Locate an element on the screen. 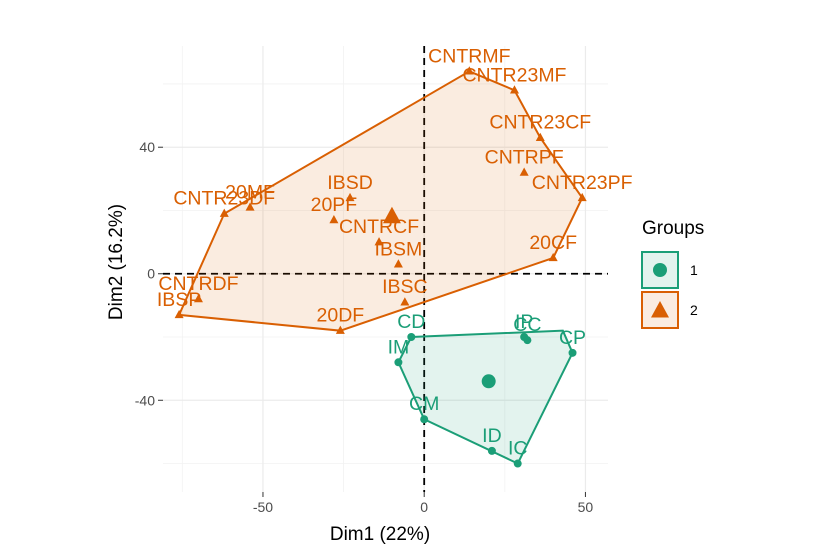  y-tick-label: 0 is located at coordinates (151, 274).